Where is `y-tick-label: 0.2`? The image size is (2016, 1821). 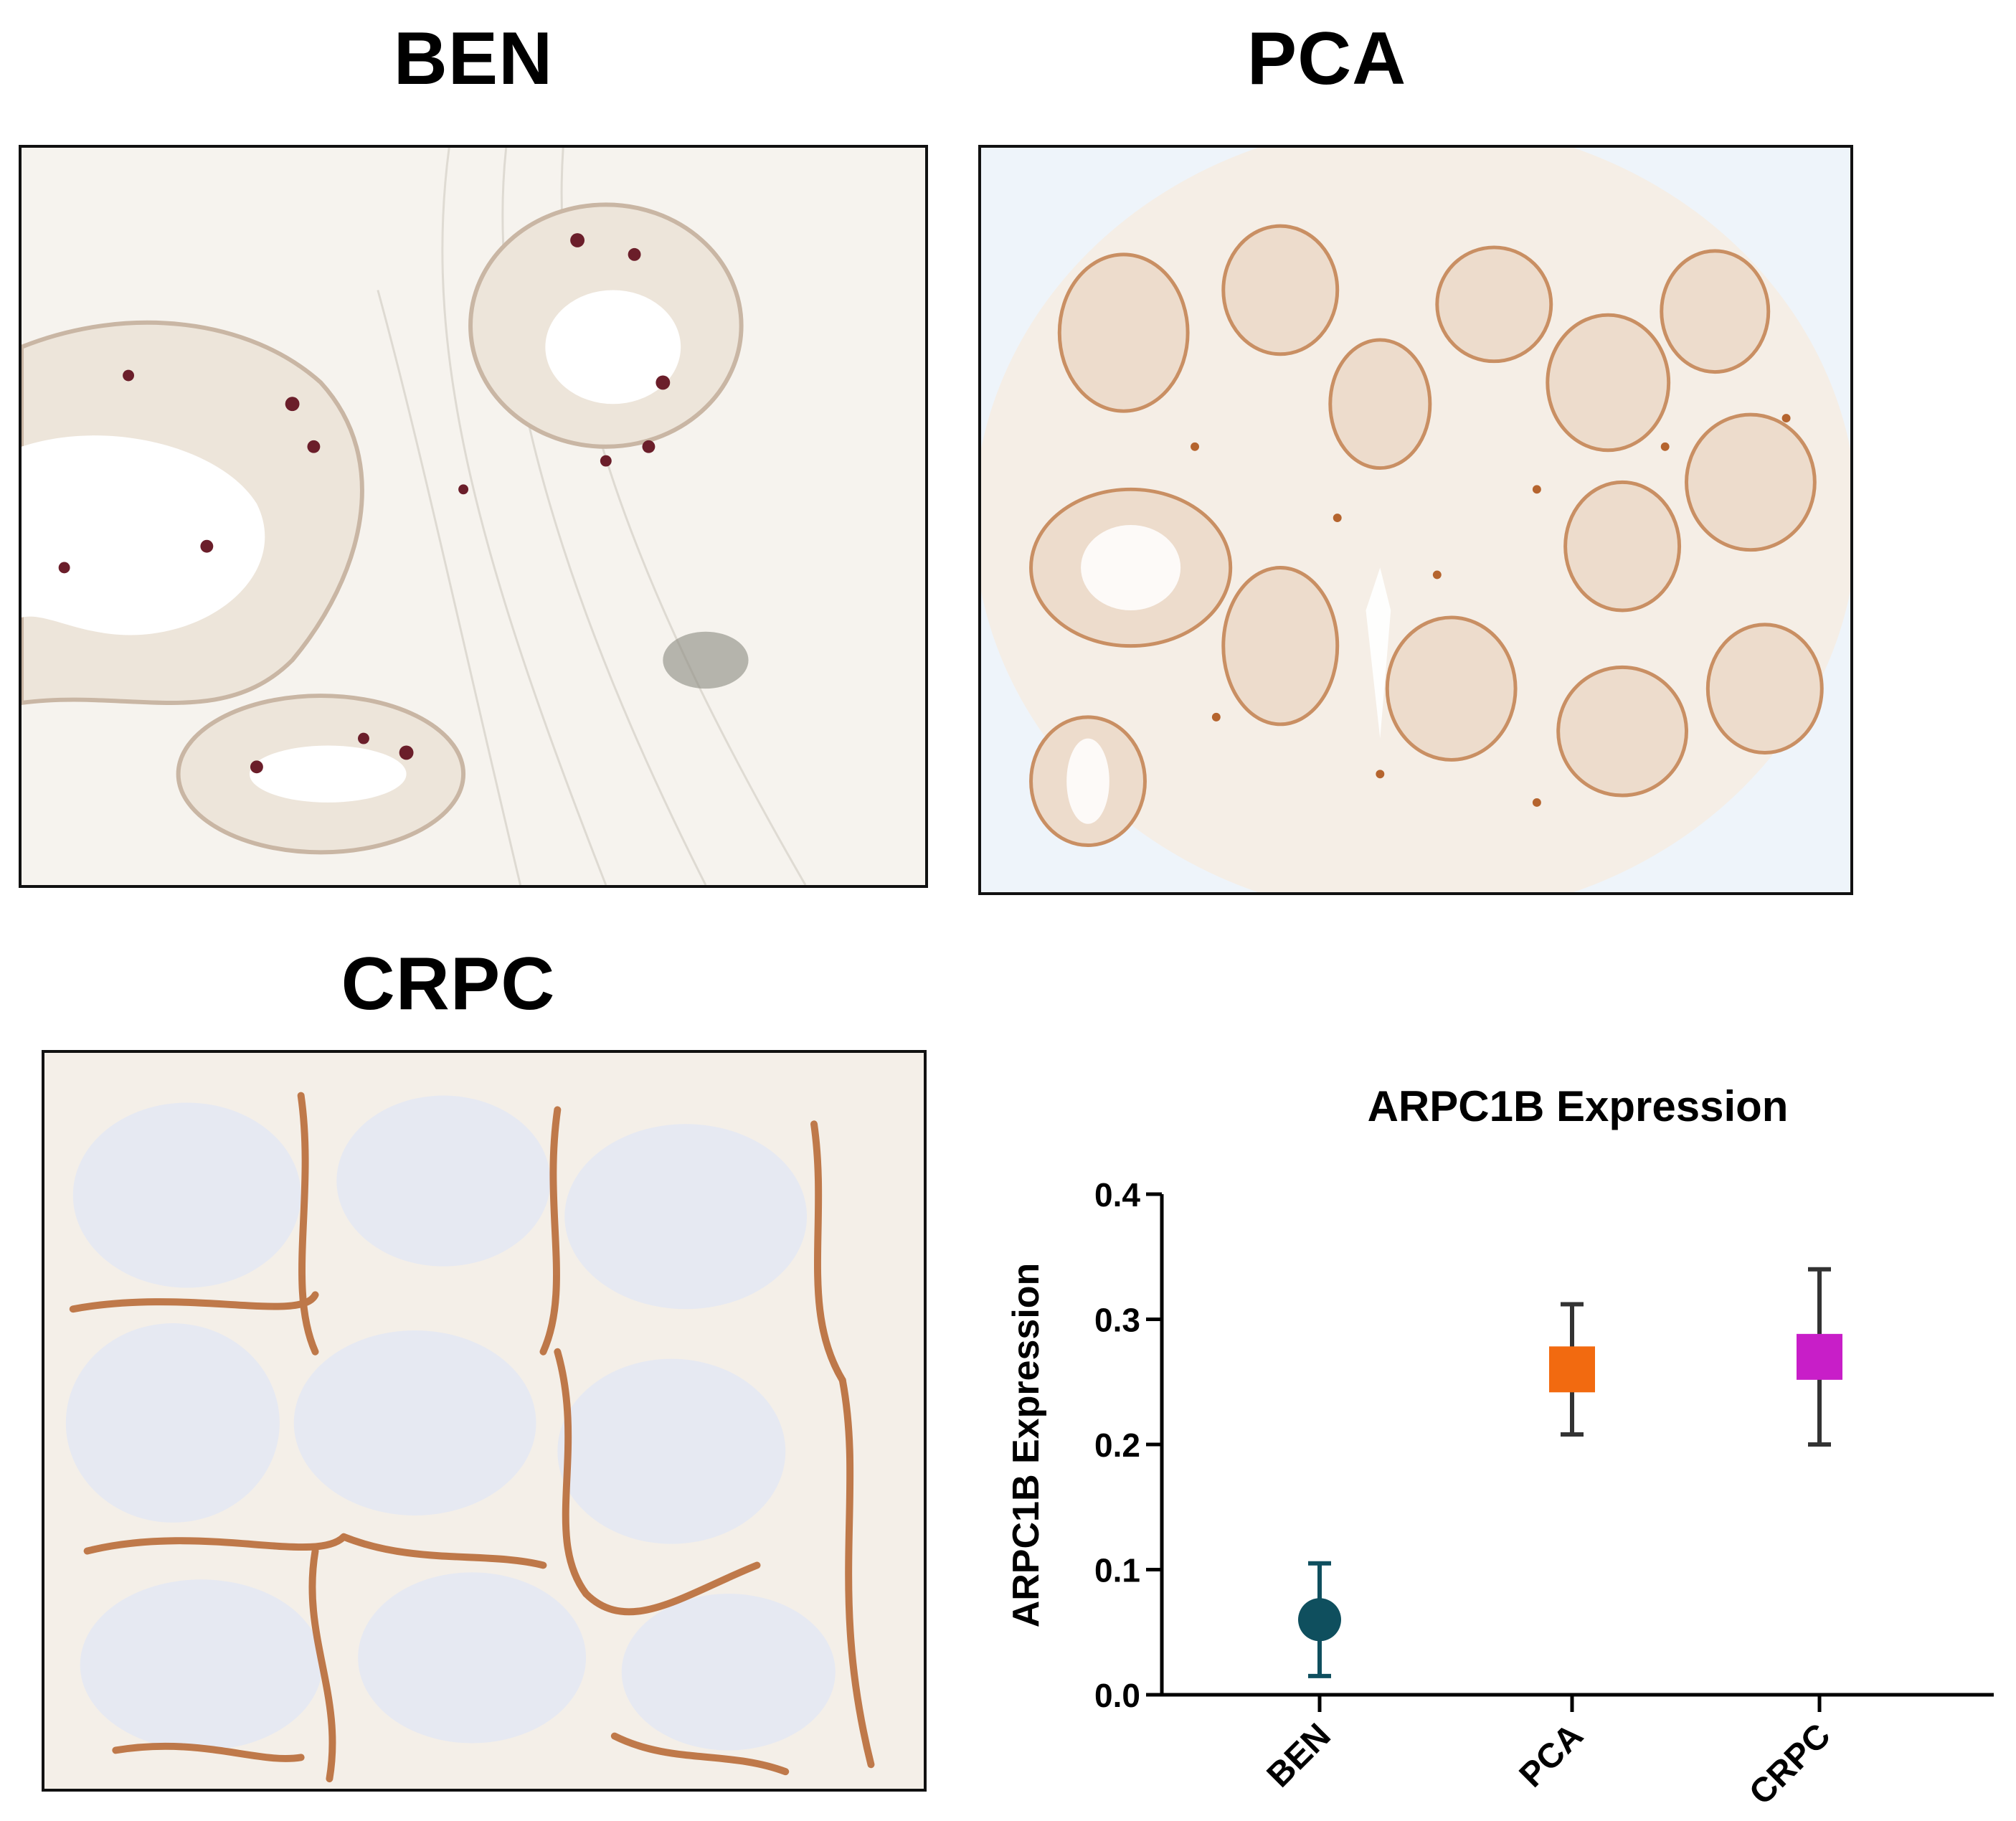 y-tick-label: 0.2 is located at coordinates (1117, 1445).